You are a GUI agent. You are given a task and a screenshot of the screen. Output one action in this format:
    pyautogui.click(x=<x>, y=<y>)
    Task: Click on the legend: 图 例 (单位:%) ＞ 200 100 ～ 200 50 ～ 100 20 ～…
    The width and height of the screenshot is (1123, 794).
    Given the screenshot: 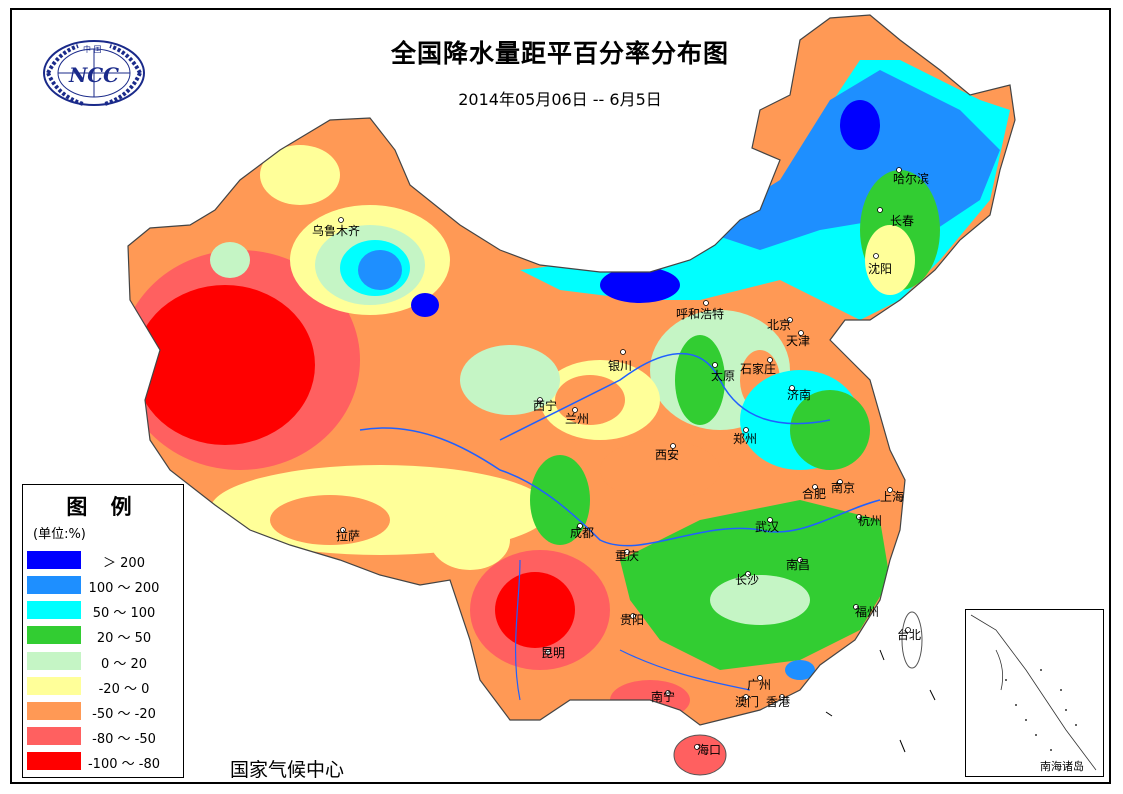 What is the action you would take?
    pyautogui.click(x=103, y=631)
    